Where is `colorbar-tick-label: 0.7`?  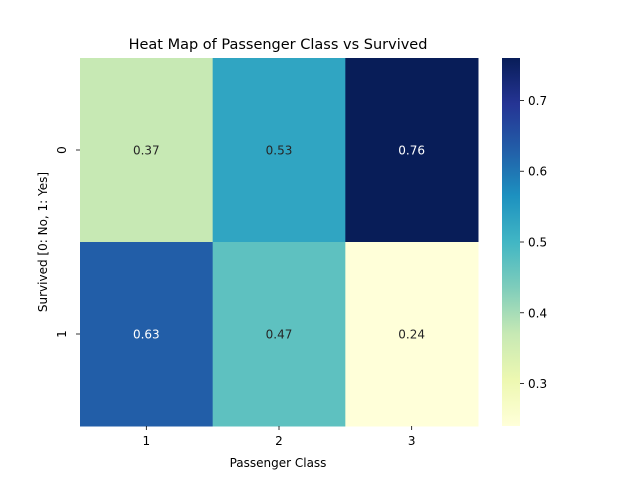
colorbar-tick-label: 0.7 is located at coordinates (537, 101).